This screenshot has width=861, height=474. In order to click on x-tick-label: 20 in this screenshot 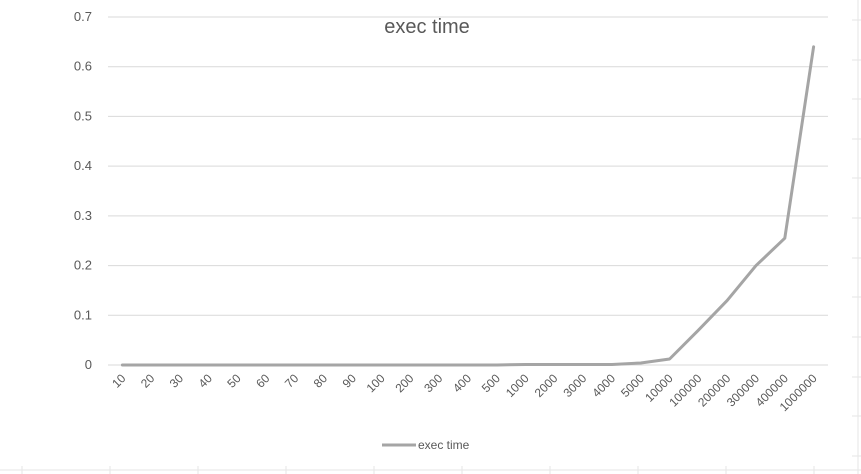, I will do `click(148, 381)`.